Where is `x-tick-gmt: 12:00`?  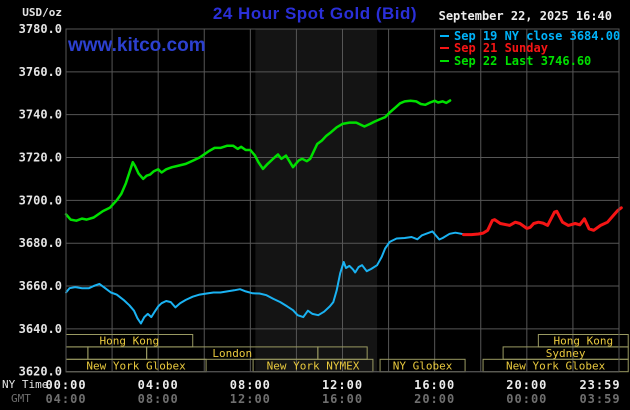 x-tick-gmt: 12:00 is located at coordinates (250, 399).